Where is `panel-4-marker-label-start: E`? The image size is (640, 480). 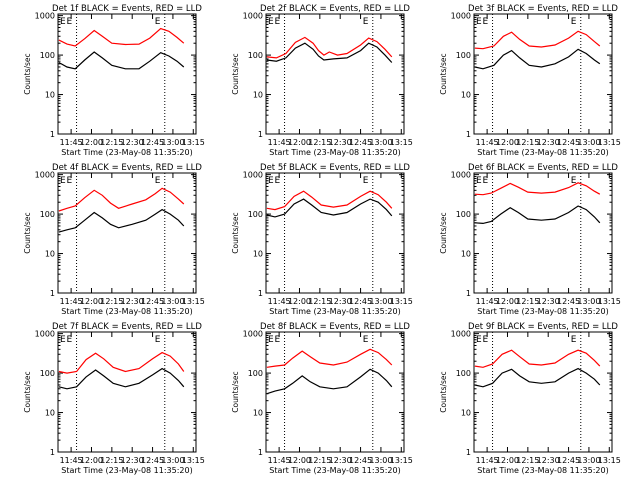
panel-4-marker-label-start: E is located at coordinates (63, 181).